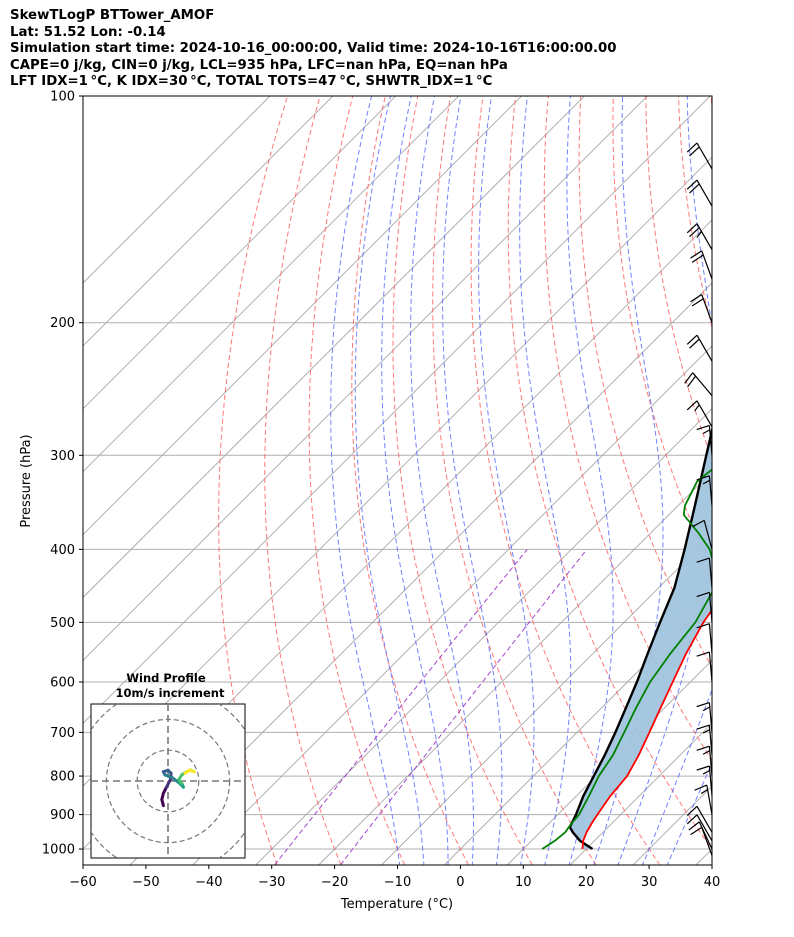  What do you see at coordinates (187, 771) in the screenshot?
I see `hodograph-segment` at bounding box center [187, 771].